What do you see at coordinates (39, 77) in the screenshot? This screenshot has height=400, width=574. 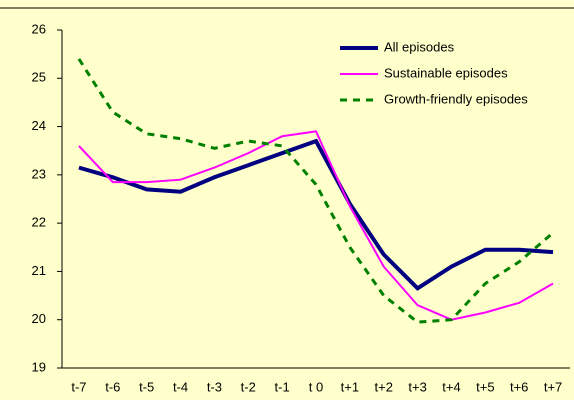 I see `y-tick-label: 25` at bounding box center [39, 77].